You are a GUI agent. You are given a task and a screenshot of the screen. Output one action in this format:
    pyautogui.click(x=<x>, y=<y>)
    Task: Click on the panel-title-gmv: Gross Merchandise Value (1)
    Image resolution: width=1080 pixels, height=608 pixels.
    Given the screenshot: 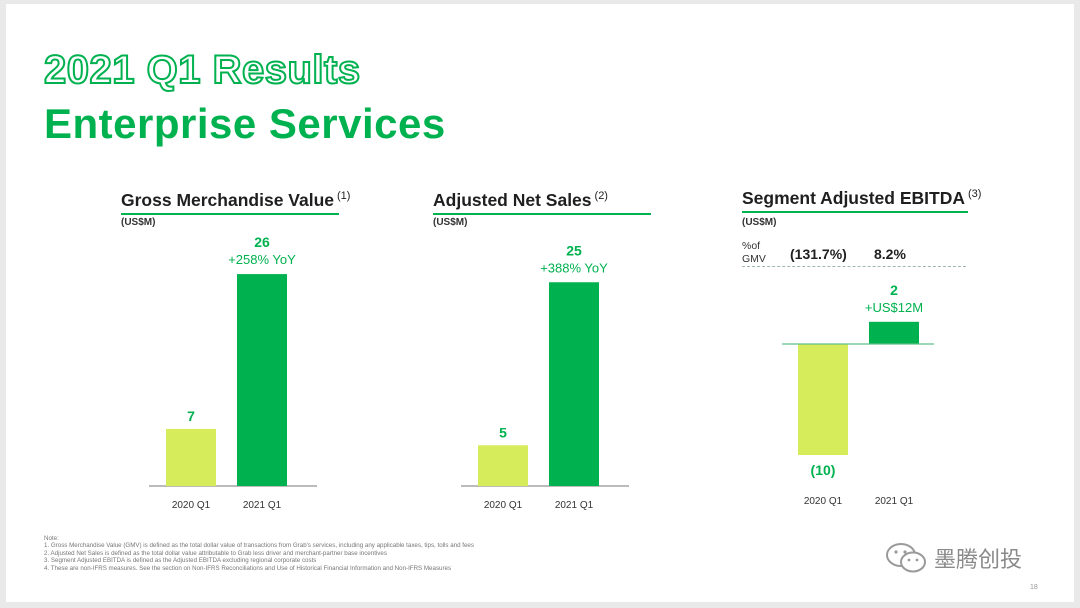 What is the action you would take?
    pyautogui.click(x=236, y=200)
    